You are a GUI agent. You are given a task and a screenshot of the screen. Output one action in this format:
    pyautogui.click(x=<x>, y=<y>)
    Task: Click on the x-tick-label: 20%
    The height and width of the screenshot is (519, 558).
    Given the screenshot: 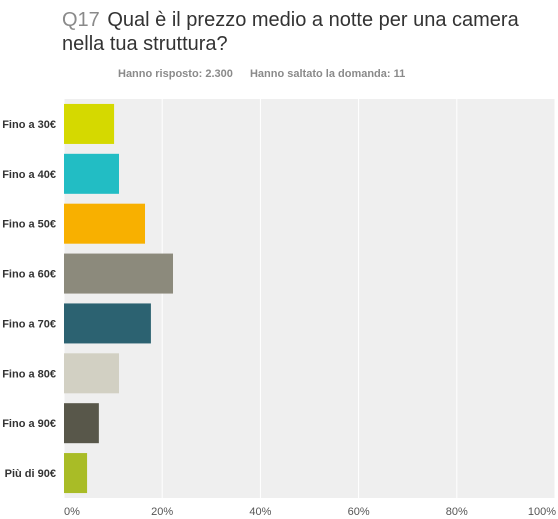 What is the action you would take?
    pyautogui.click(x=162, y=512)
    